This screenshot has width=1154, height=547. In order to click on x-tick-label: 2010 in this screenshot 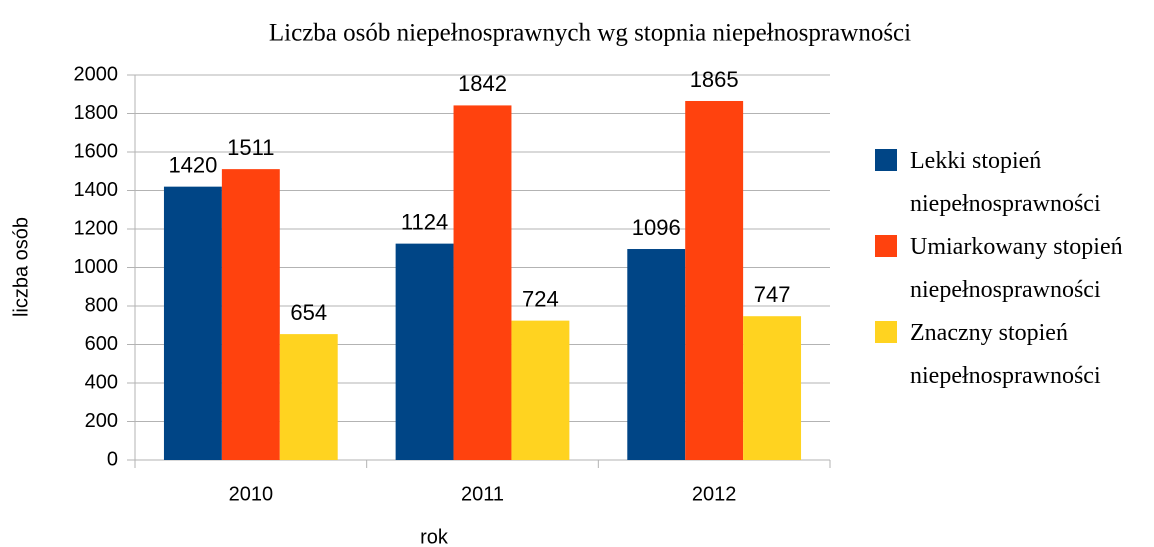, I will do `click(251, 494)`.